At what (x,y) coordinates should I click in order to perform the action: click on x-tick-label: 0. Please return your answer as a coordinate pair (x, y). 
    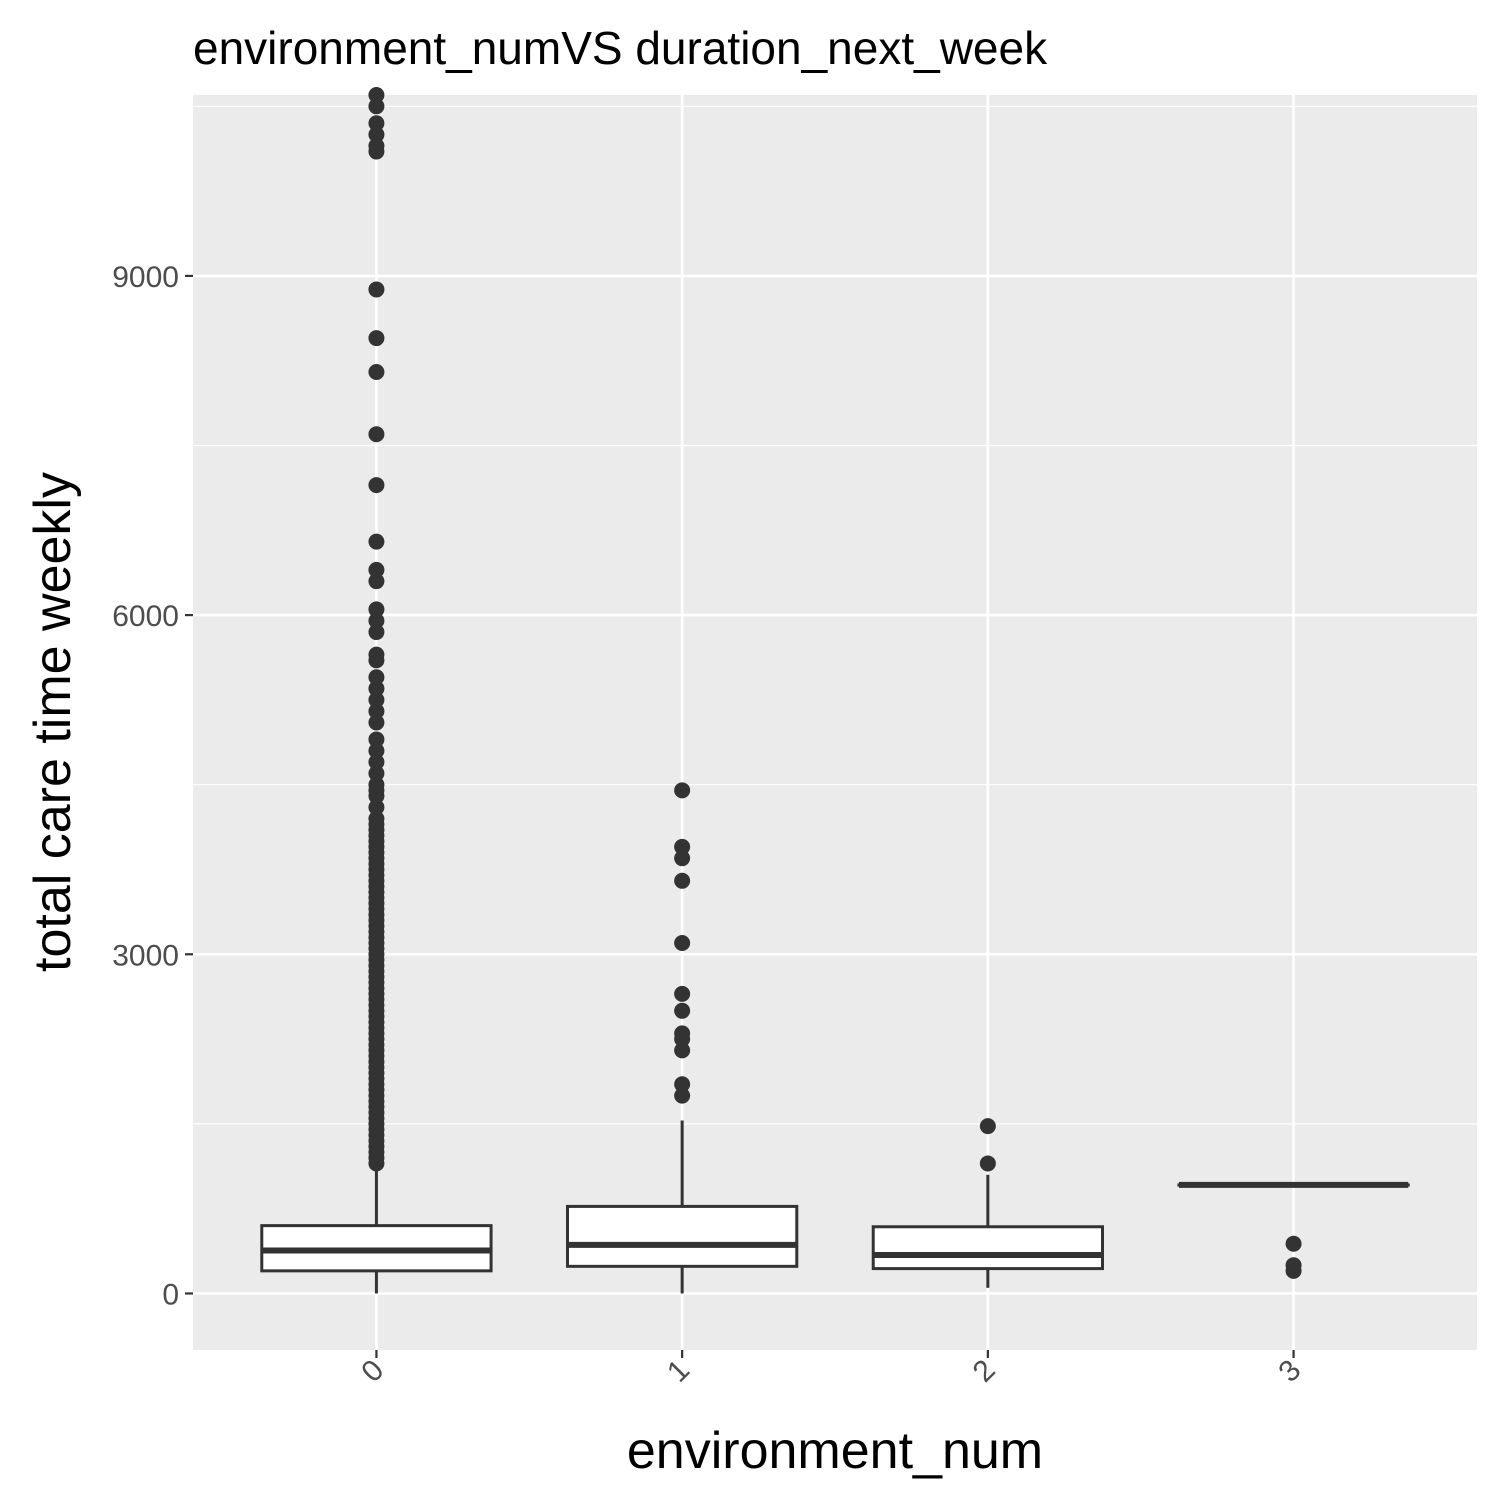
    Looking at the image, I should click on (372, 1371).